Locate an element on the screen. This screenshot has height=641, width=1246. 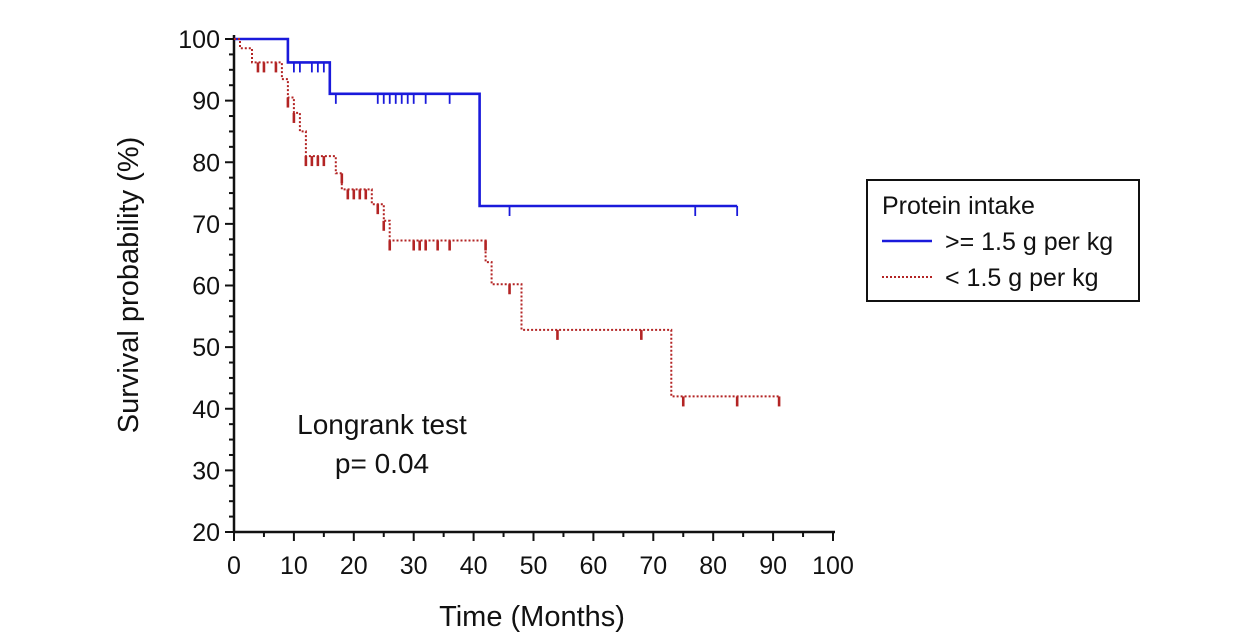
x-tick-label: 100 is located at coordinates (833, 566).